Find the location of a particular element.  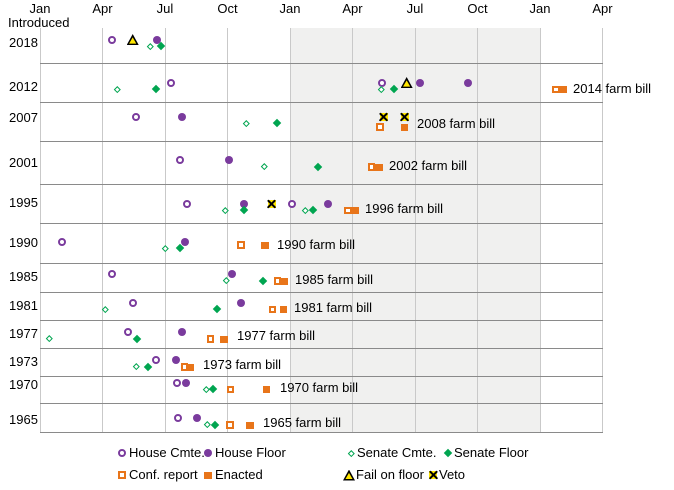

legend-item-label: Conf. report is located at coordinates (163, 474).